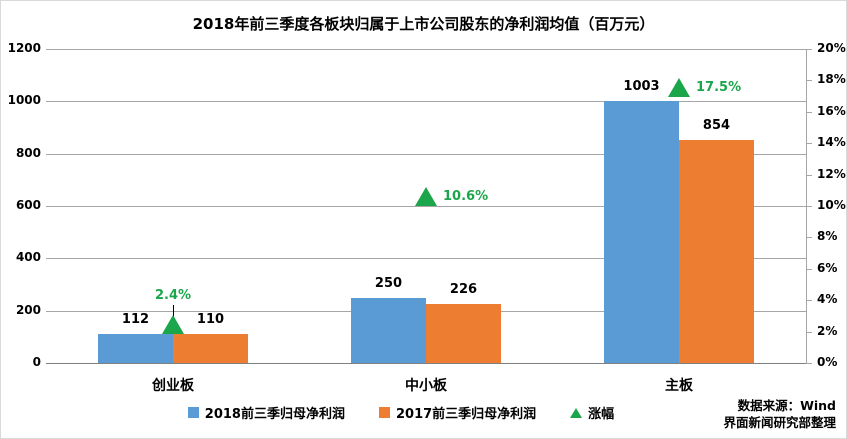 The image size is (847, 439). Describe the element at coordinates (641, 86) in the screenshot. I see `bar-value-label: 1003` at that location.